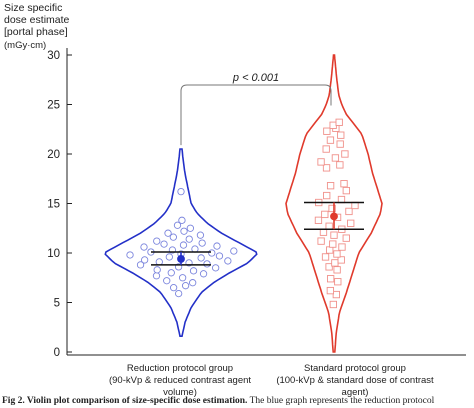  Describe the element at coordinates (334, 216) in the screenshot. I see `mean-marker-standard` at that location.